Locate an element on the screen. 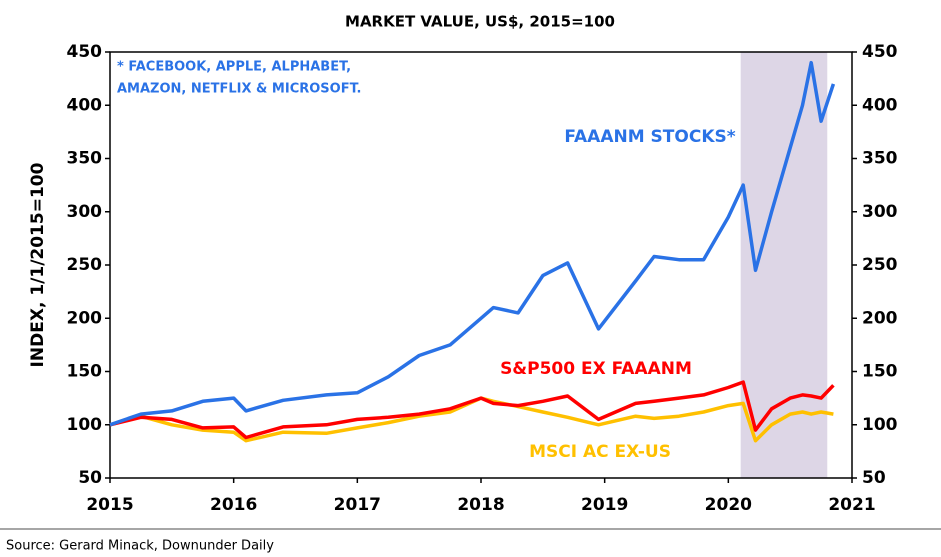  x-tick-label: 2017 is located at coordinates (357, 505).